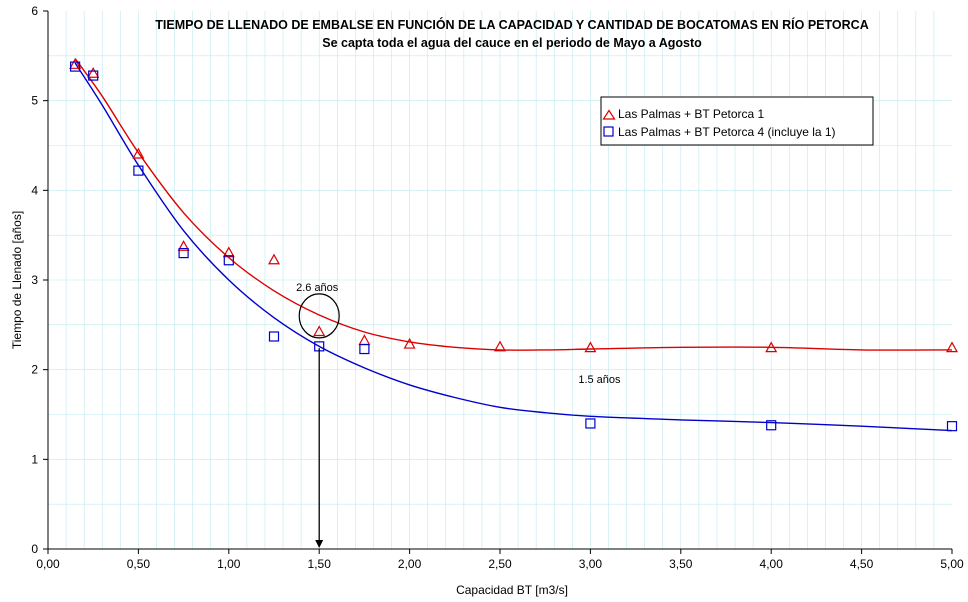  Describe the element at coordinates (317, 288) in the screenshot. I see `annotation-label: 2.6 años` at that location.